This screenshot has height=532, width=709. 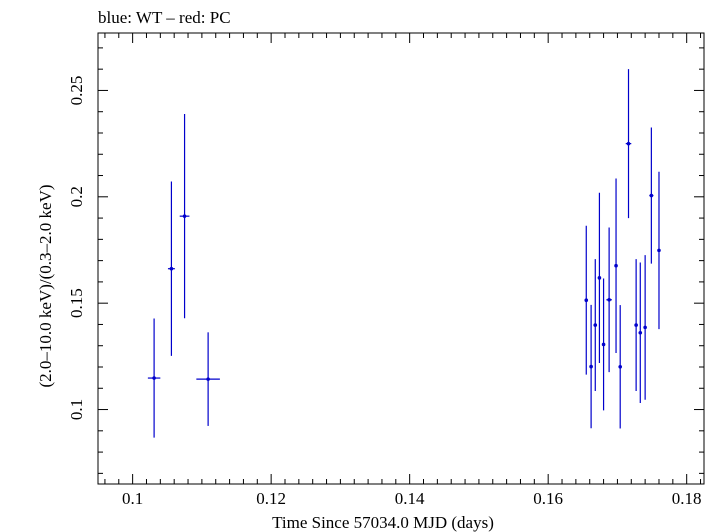 I want to click on x-tick-label: 0.1, so click(x=132, y=498).